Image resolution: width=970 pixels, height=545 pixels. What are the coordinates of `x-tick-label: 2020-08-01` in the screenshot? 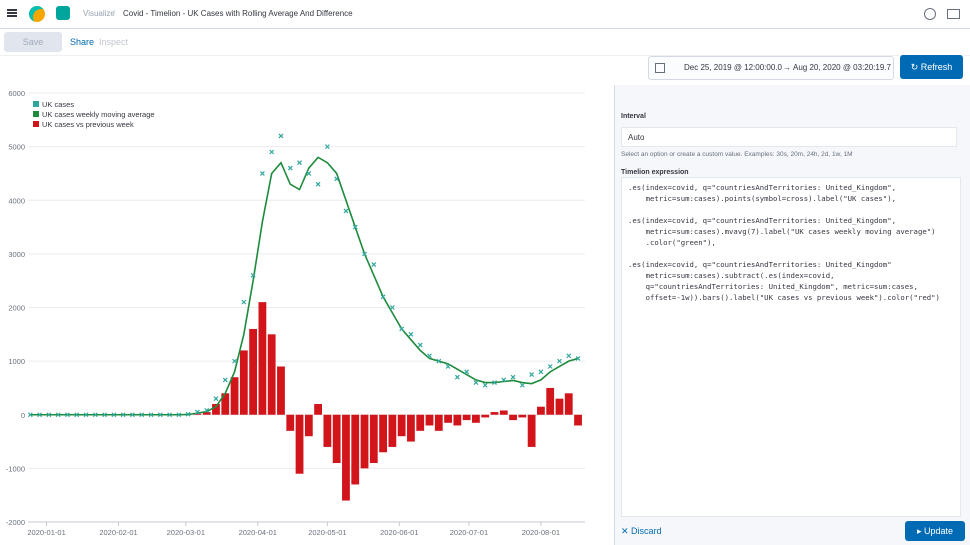 It's located at (541, 532).